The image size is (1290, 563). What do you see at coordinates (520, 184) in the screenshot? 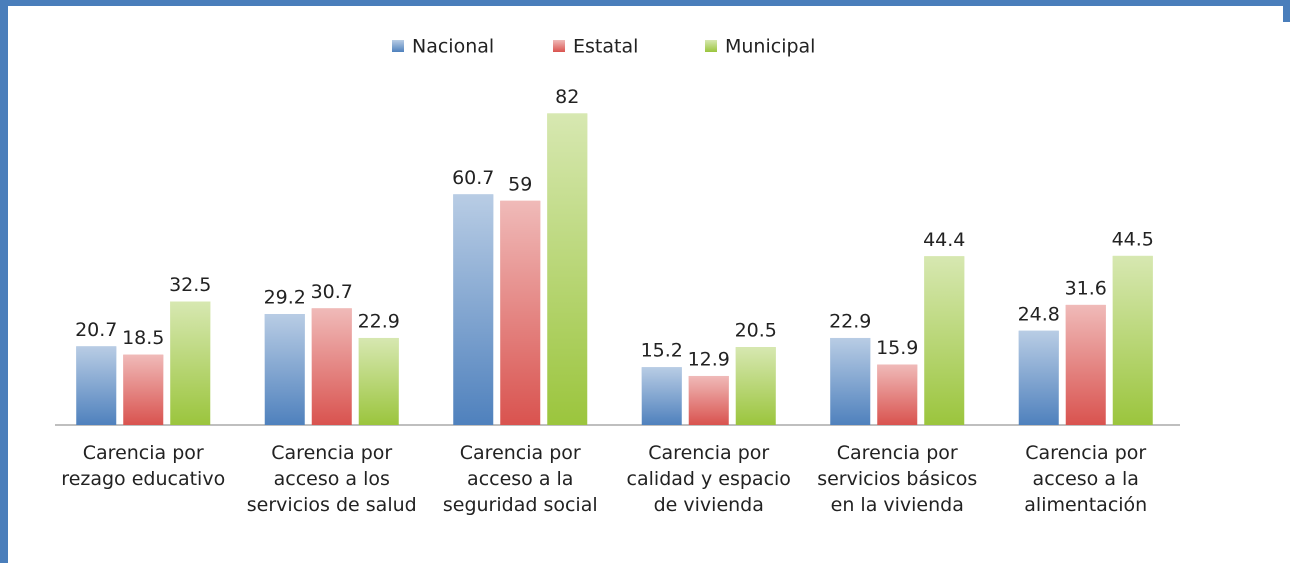
I see `data-label: 59` at bounding box center [520, 184].